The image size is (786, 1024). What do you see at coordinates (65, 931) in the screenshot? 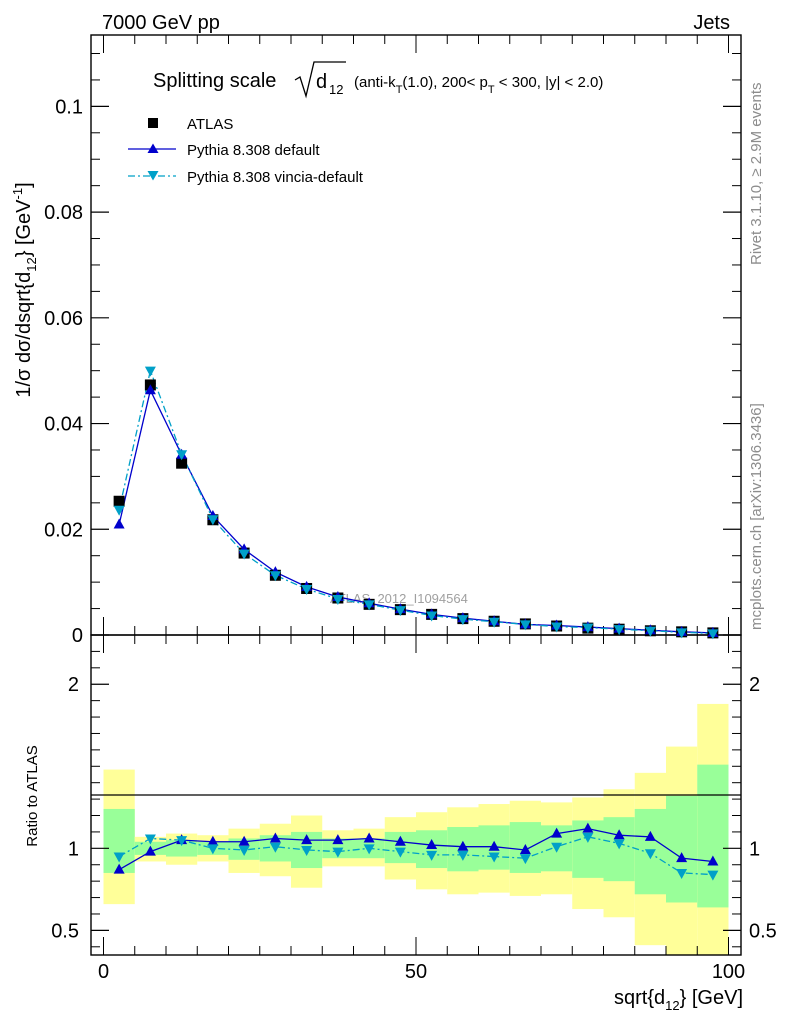
I see `ratio-y-tick-label-left: 0.5` at bounding box center [65, 931].